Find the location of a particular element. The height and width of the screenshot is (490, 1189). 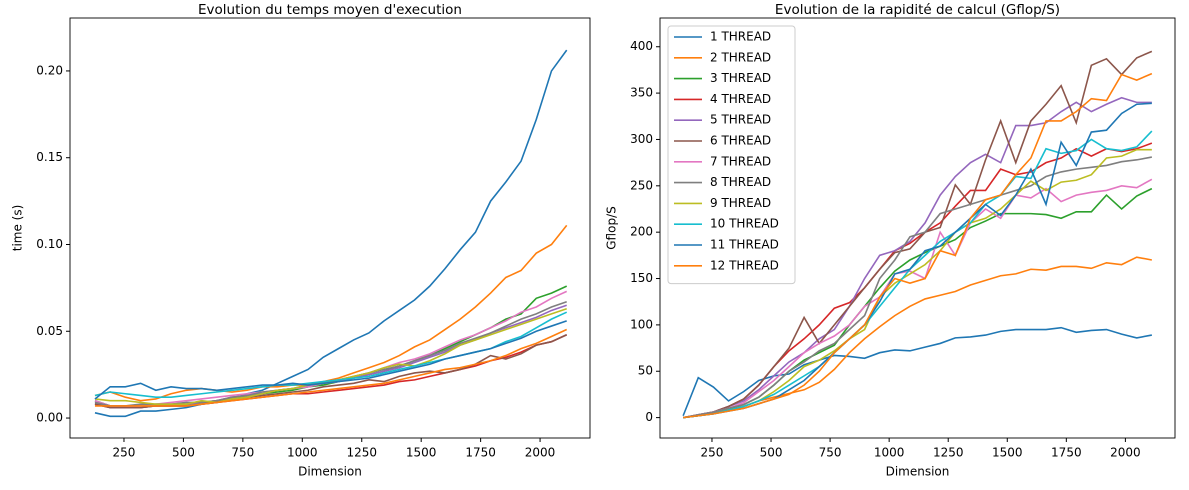

y-tick-label: 0 is located at coordinates (649, 417).